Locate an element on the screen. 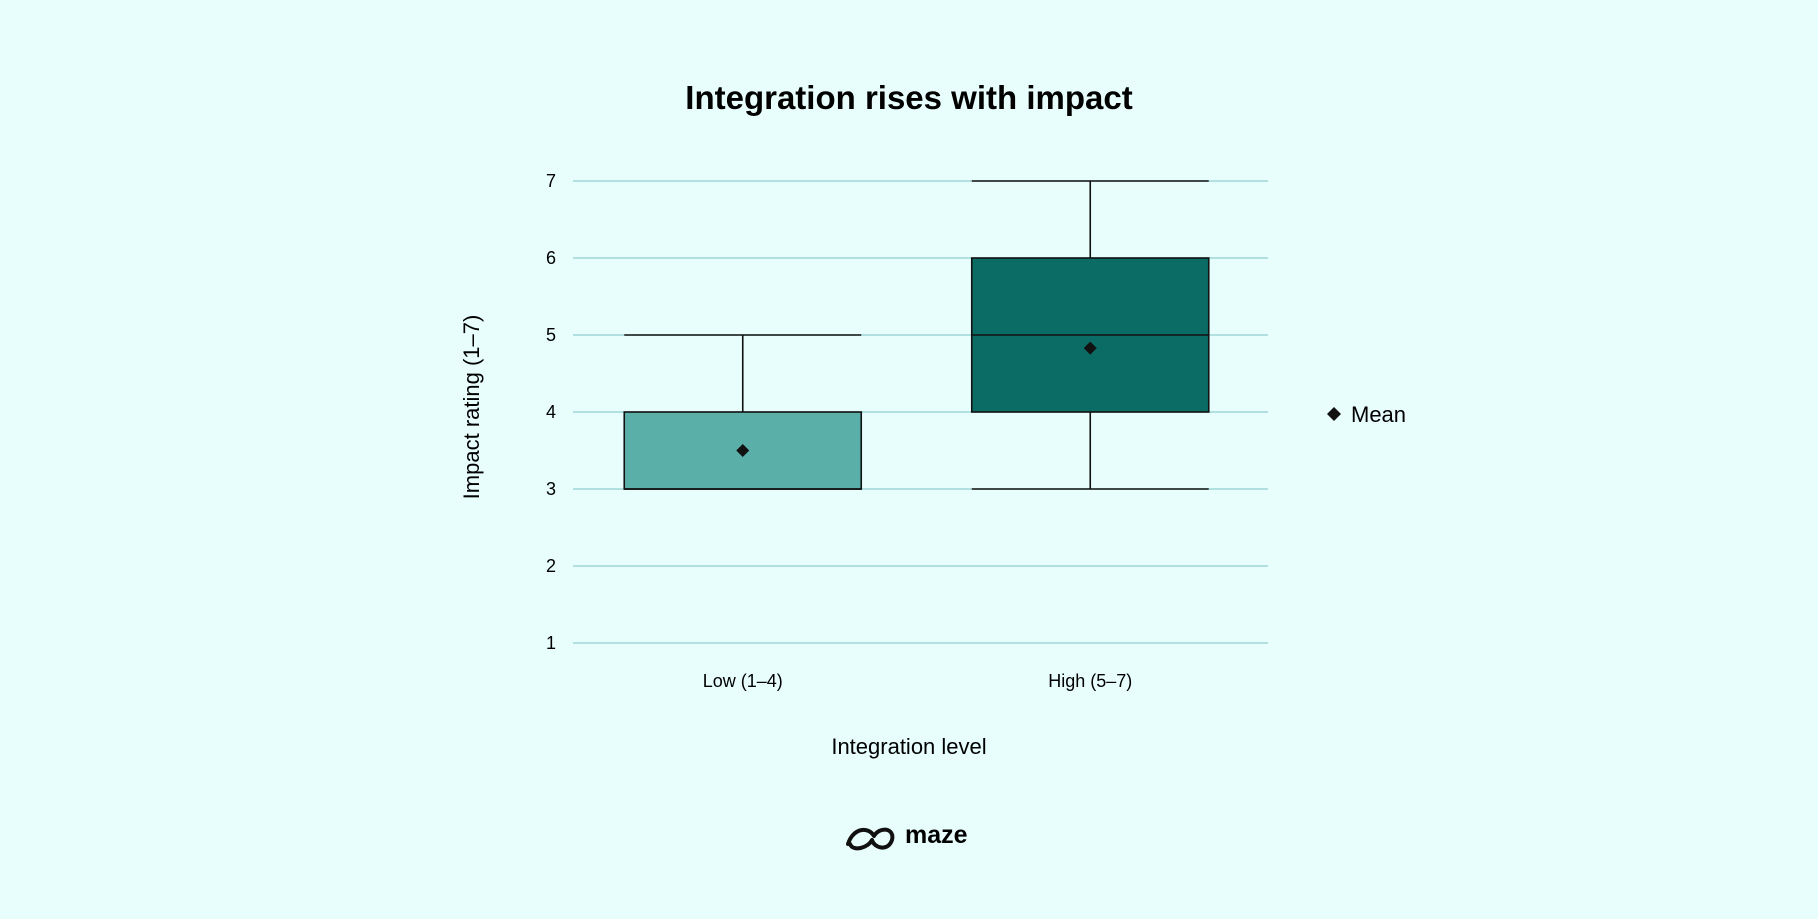 This screenshot has height=919, width=1818. x-tick-labels: Low (1–4) High (5–7) is located at coordinates (918, 681).